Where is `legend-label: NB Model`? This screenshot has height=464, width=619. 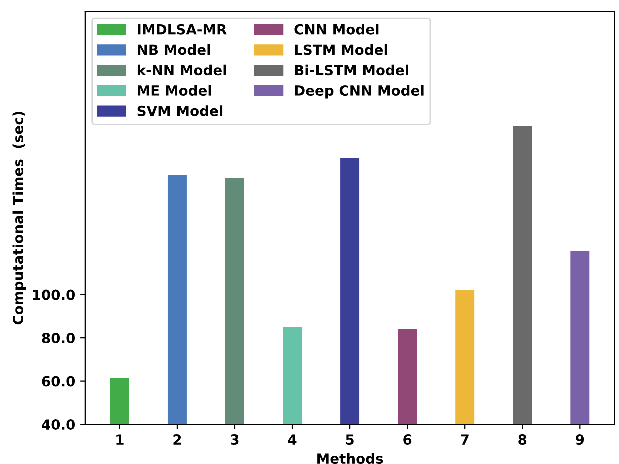 legend-label: NB Model is located at coordinates (174, 50).